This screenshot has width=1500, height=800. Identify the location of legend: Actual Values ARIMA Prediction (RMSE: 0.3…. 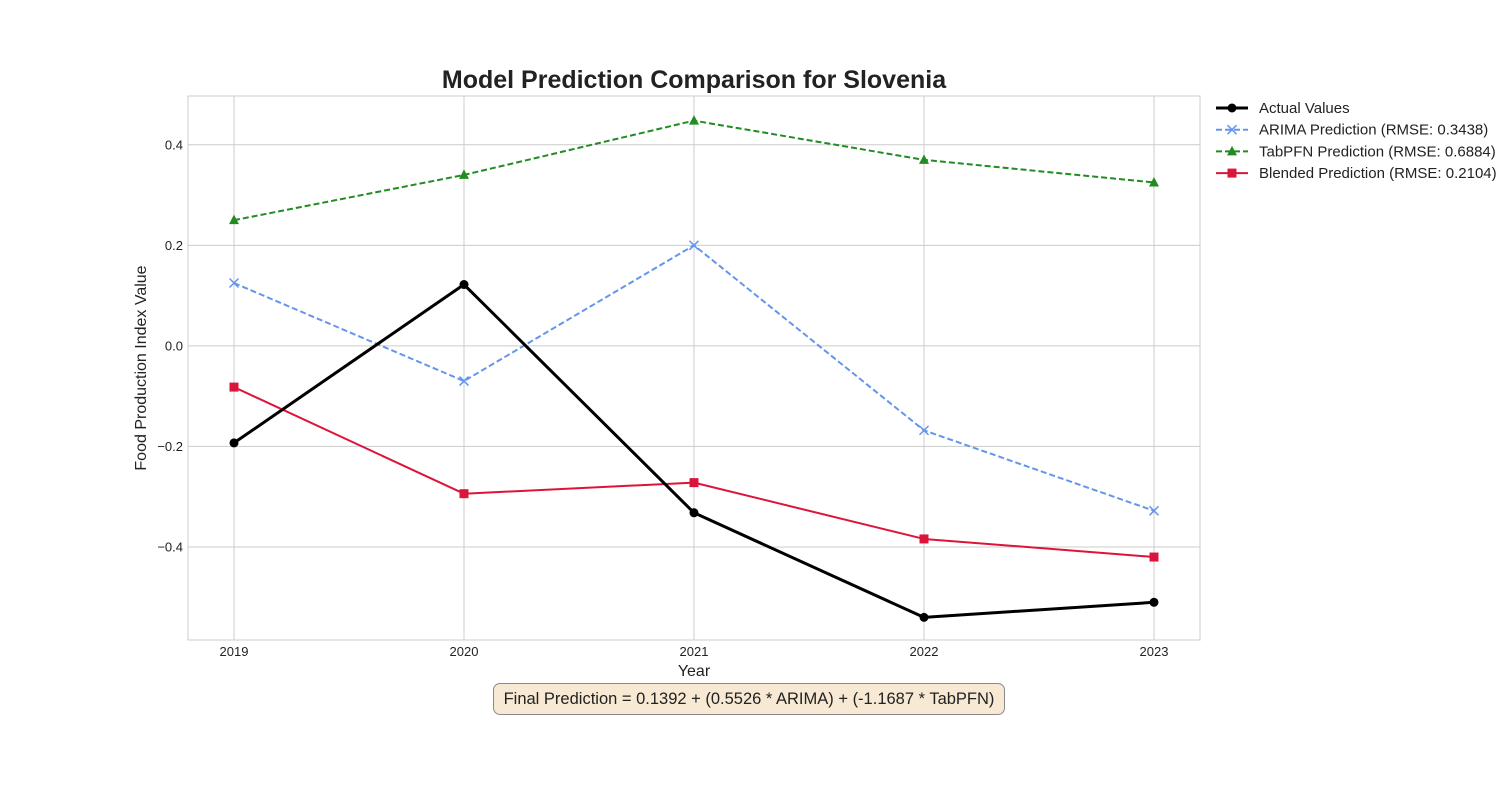
(1356, 141).